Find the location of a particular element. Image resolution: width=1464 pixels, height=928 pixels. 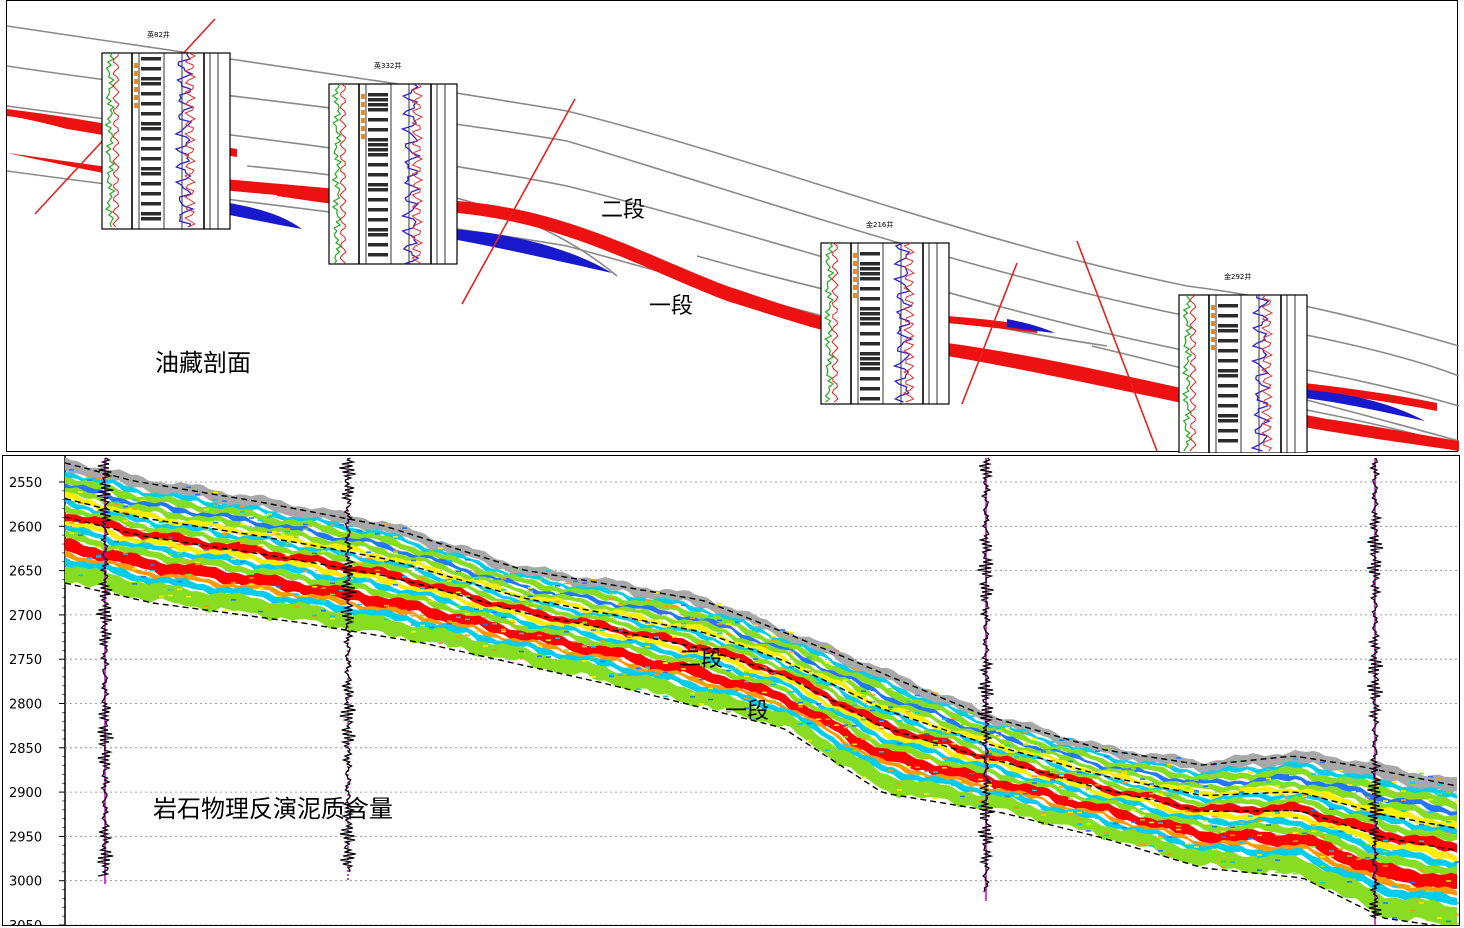

well-name: 金292井 is located at coordinates (1237, 276).